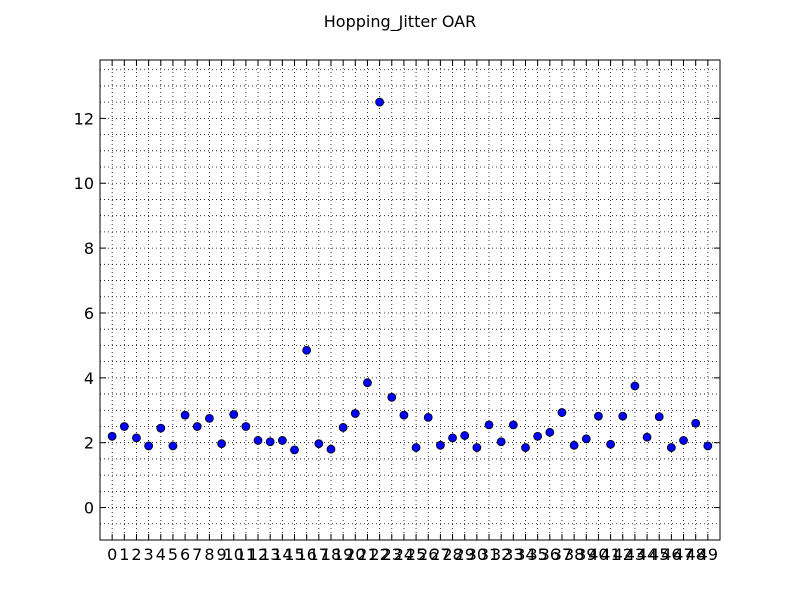 This screenshot has height=600, width=800. Describe the element at coordinates (586, 554) in the screenshot. I see `x-tick-label: 39` at that location.